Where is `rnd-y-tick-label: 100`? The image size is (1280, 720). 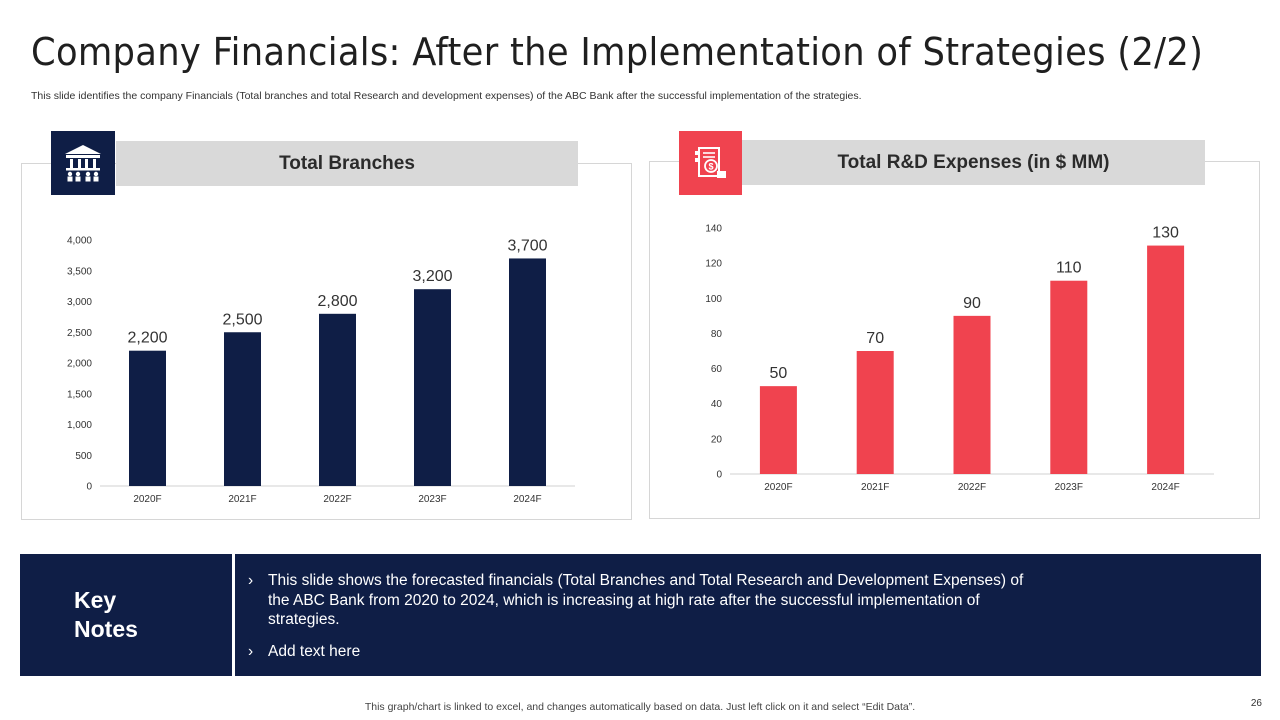 rnd-y-tick-label: 100 is located at coordinates (713, 299).